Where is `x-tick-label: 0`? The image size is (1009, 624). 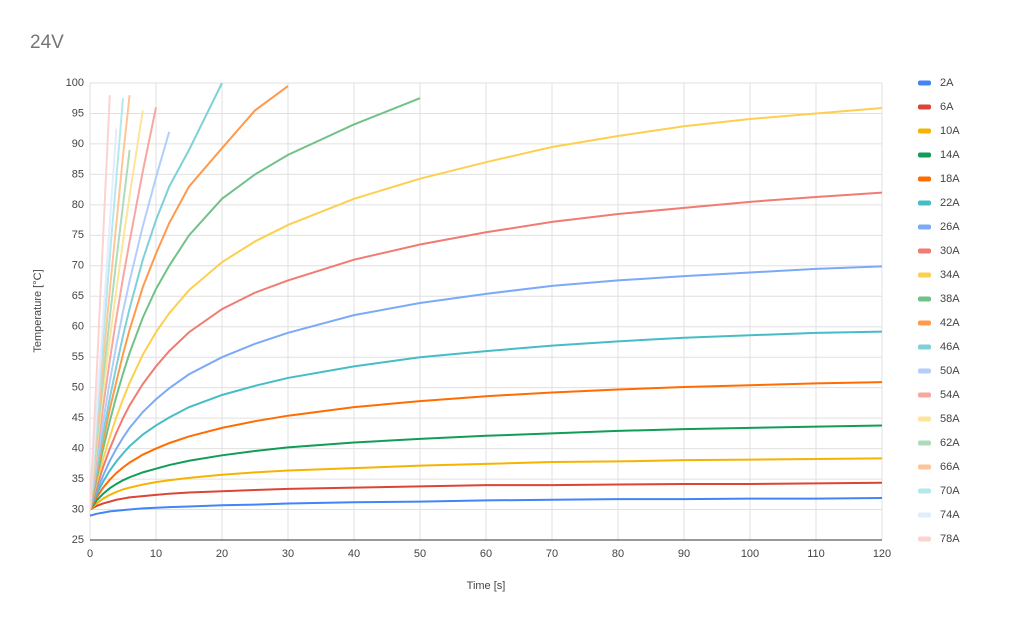
x-tick-label: 0 is located at coordinates (90, 554).